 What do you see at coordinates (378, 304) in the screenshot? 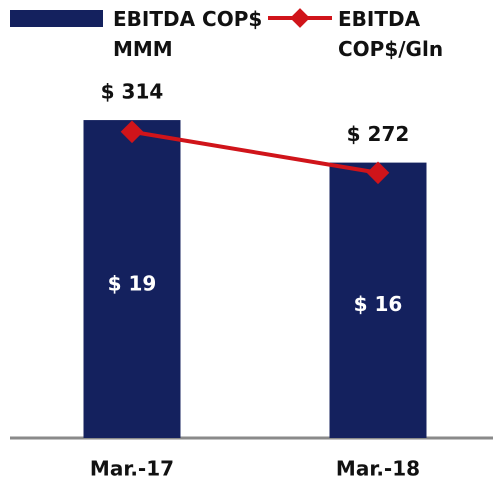
I see `line-value-label: $ 16` at bounding box center [378, 304].